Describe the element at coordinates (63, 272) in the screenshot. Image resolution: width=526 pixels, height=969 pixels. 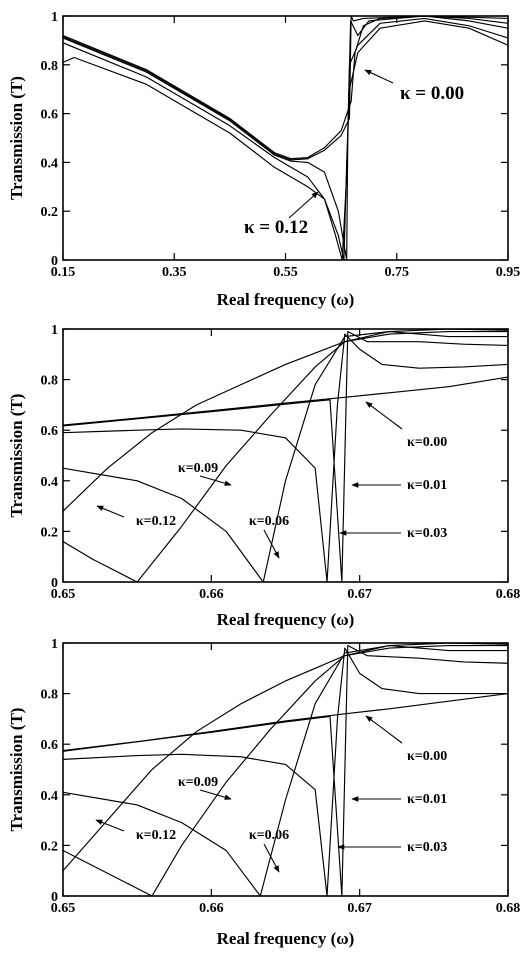
I see `x-tick-label: 0.15` at that location.